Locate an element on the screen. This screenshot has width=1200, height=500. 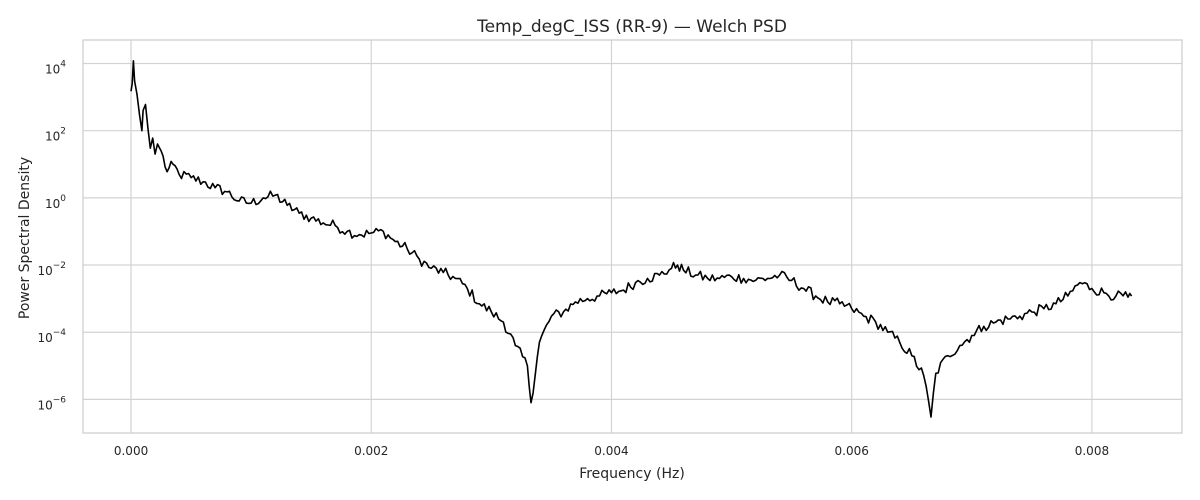
y-tick-label: 10⁻⁴ is located at coordinates (51, 336).